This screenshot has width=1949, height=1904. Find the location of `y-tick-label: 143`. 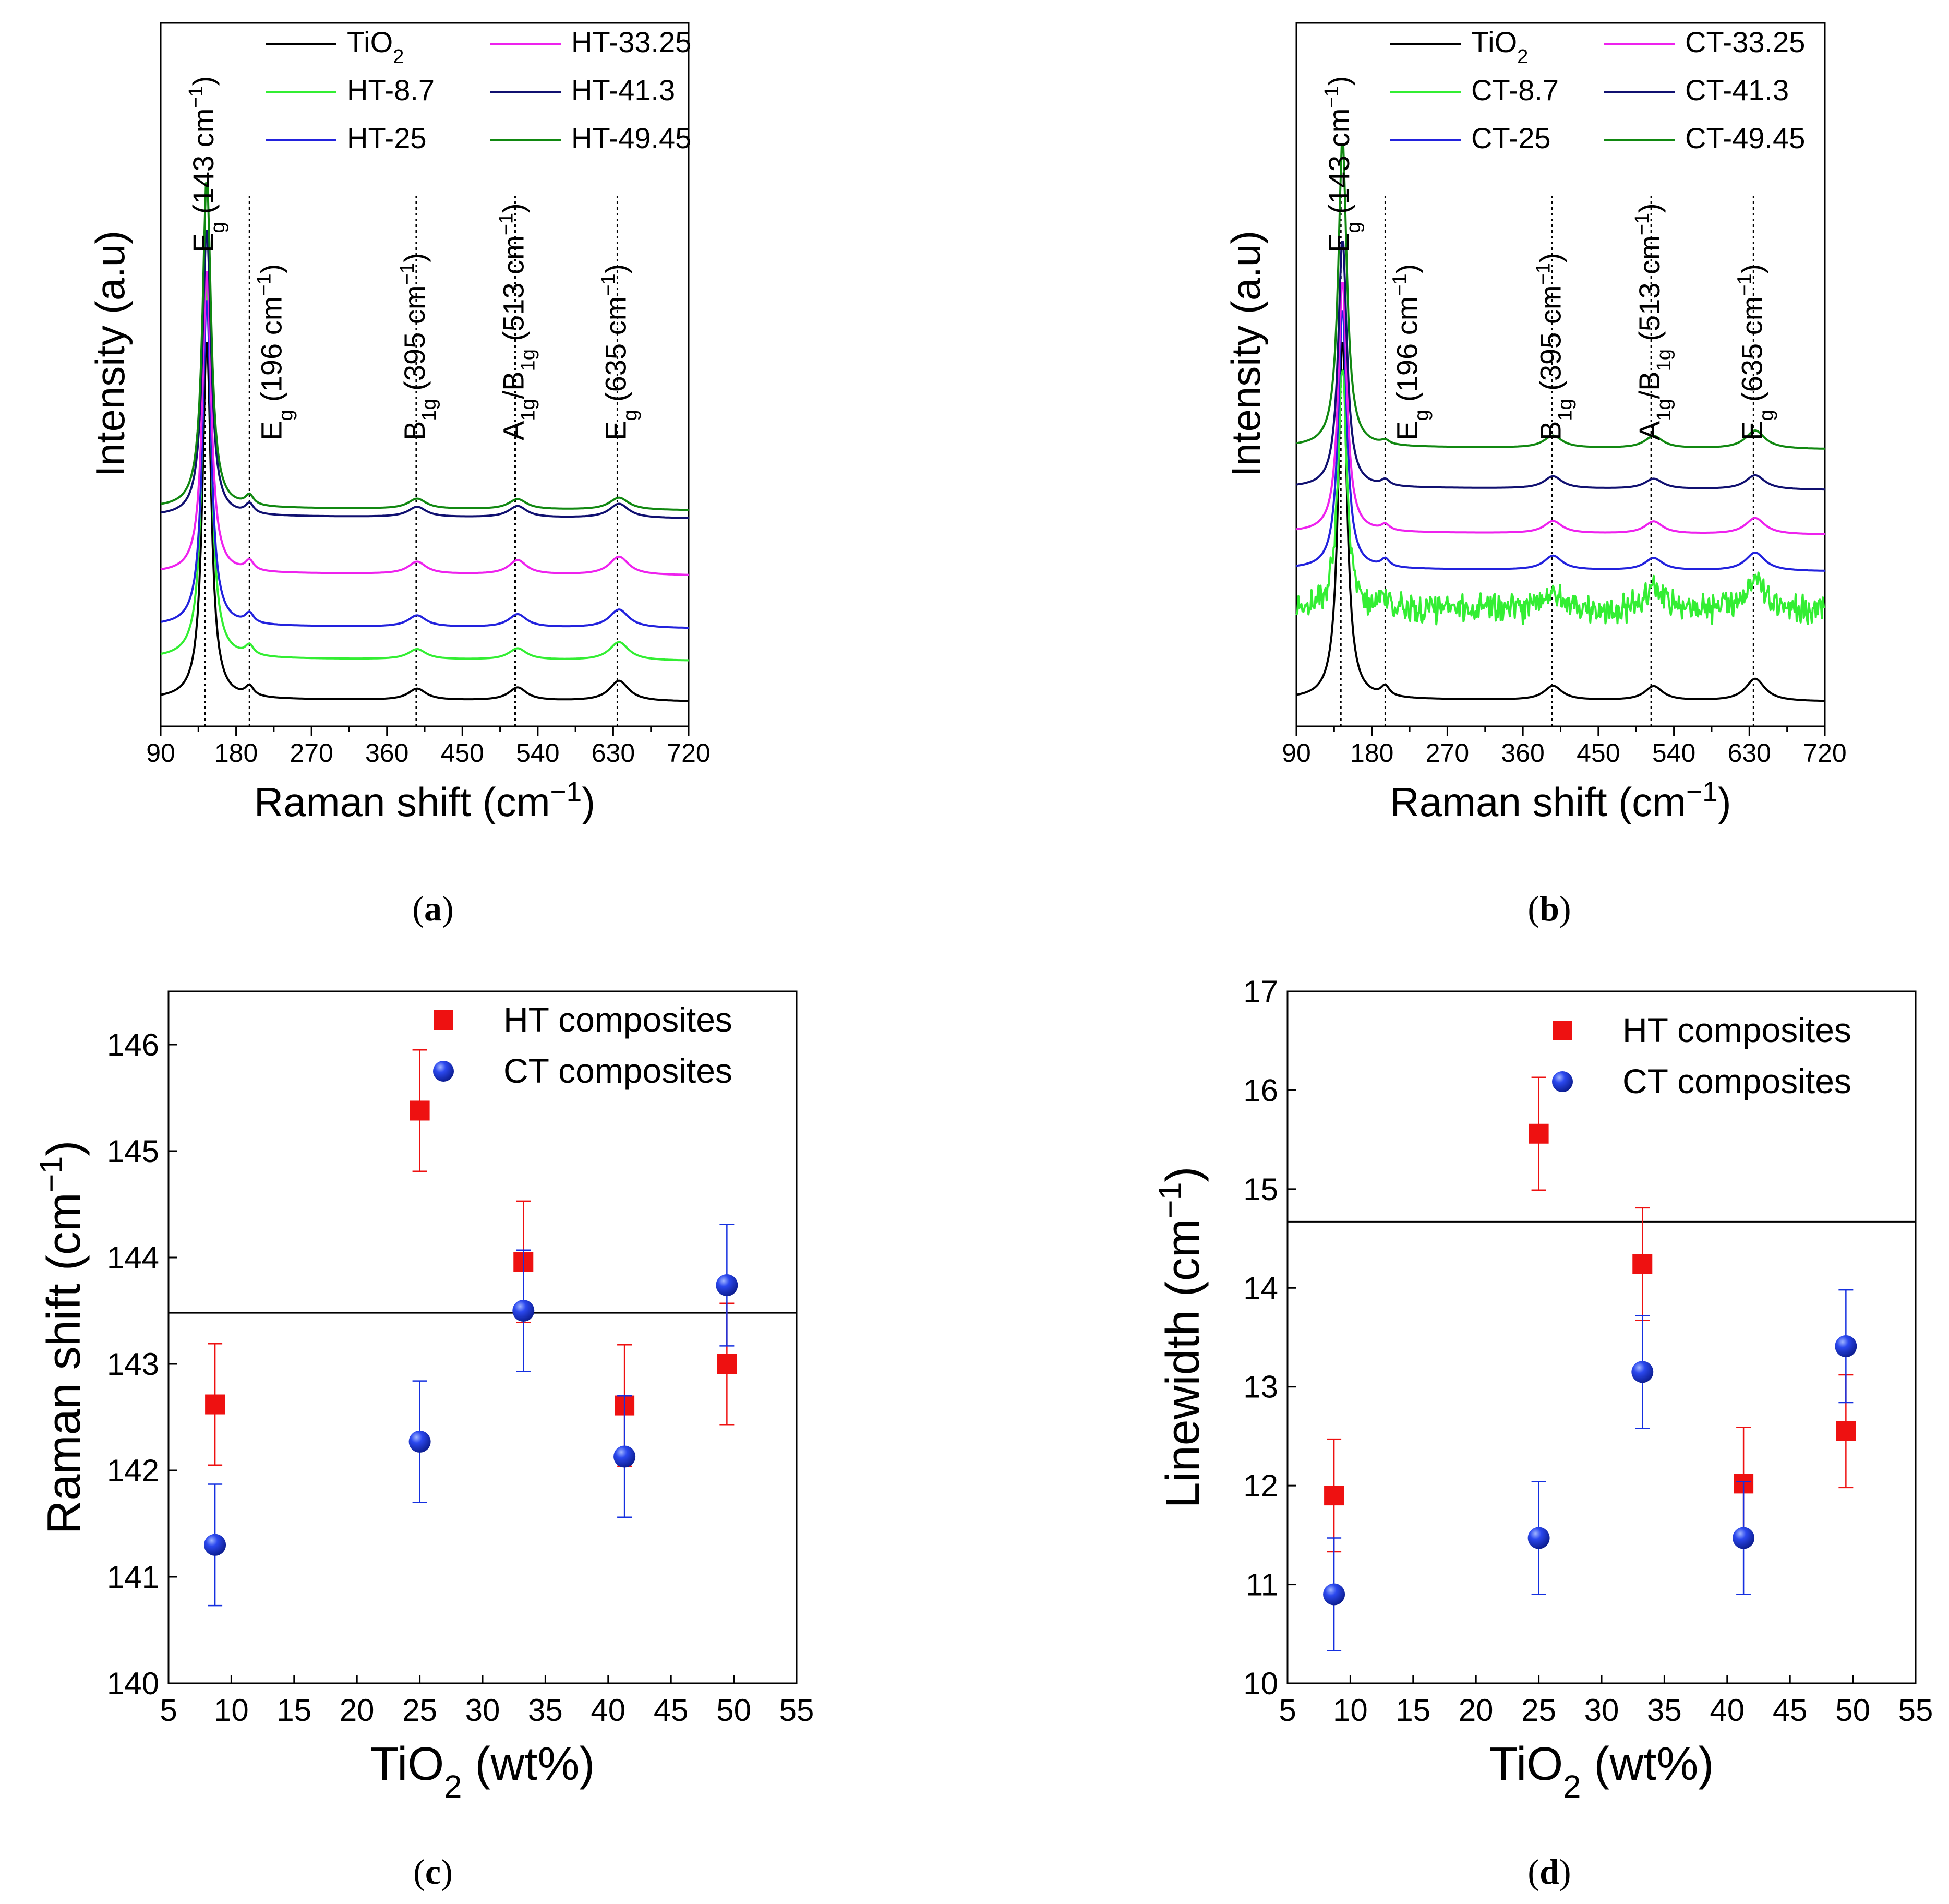

y-tick-label: 143 is located at coordinates (133, 1364).